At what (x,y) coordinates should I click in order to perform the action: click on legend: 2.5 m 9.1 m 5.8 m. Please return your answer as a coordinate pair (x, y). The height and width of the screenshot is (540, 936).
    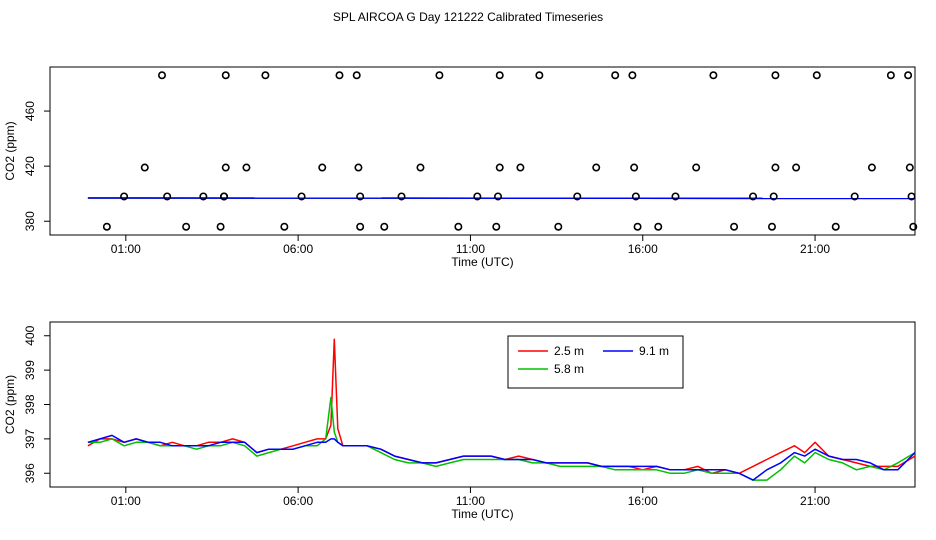
    Looking at the image, I should click on (595, 362).